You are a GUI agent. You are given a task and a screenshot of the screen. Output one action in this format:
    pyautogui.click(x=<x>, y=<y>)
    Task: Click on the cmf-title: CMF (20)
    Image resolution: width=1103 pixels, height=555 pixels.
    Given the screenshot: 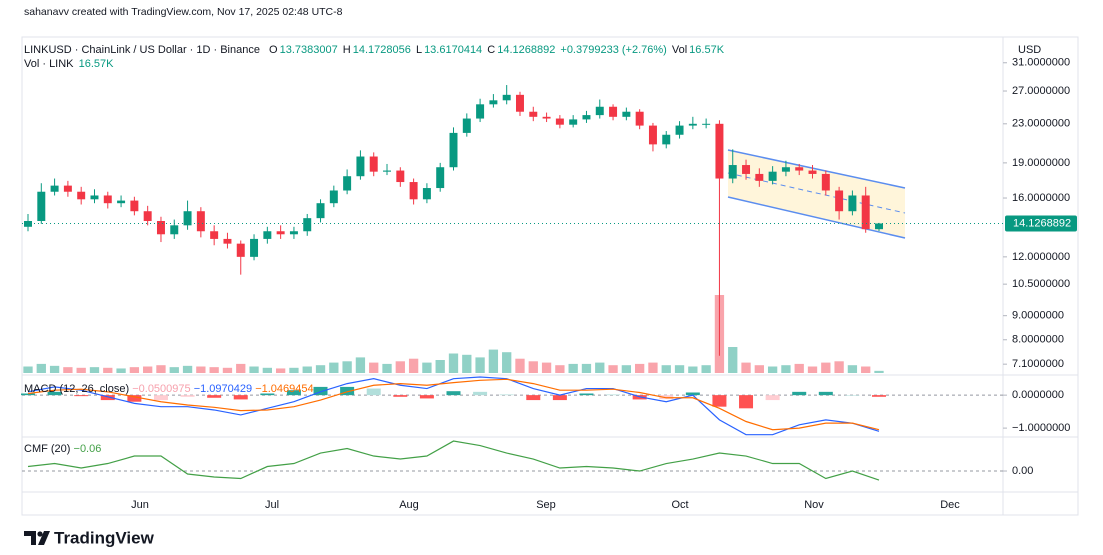 What is the action you would take?
    pyautogui.click(x=47, y=449)
    